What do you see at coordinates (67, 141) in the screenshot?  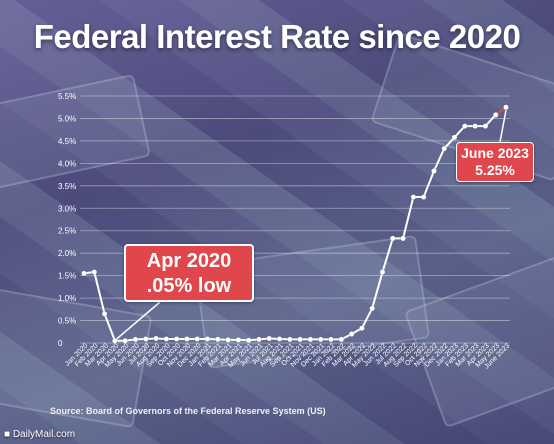 I see `y-tick-label: 4.5%` at bounding box center [67, 141].